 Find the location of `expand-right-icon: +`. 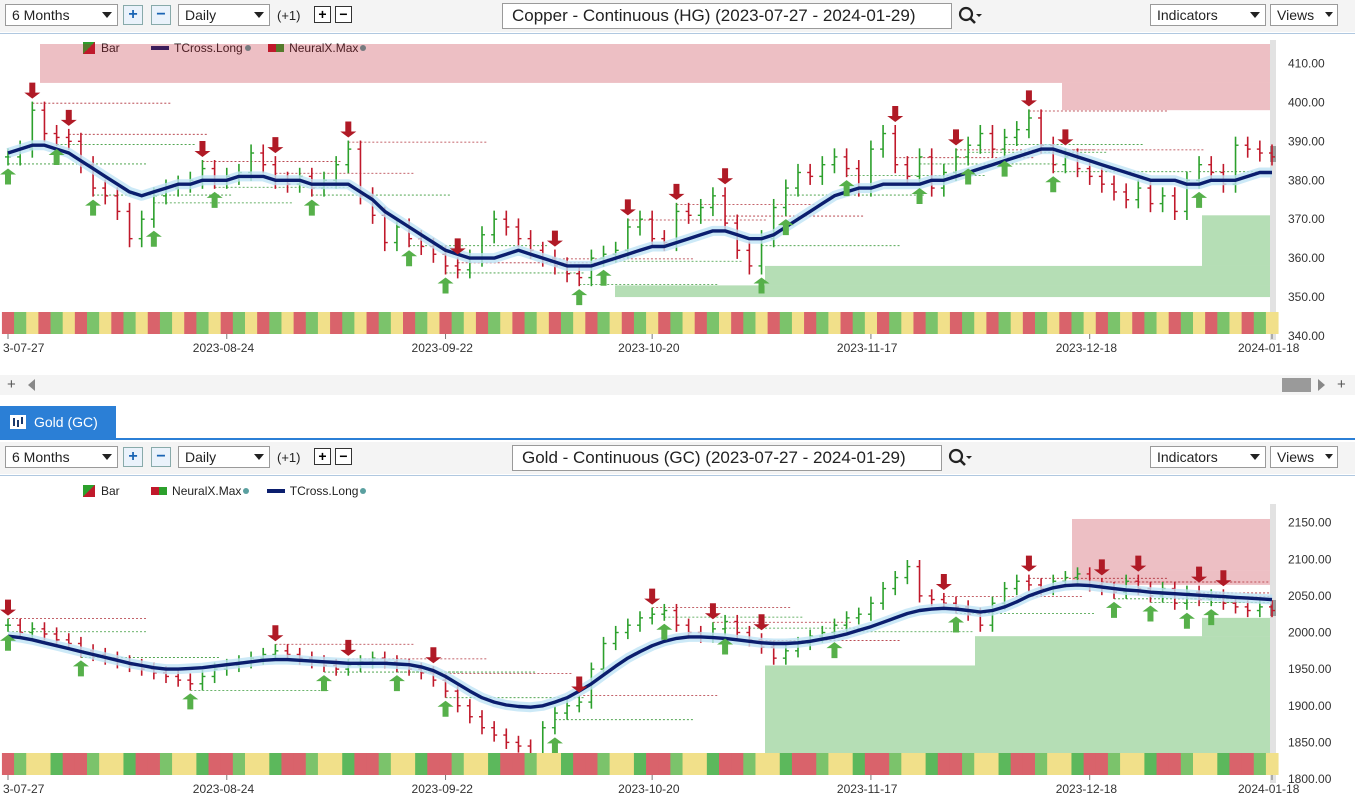

expand-right-icon: + is located at coordinates (1341, 384).